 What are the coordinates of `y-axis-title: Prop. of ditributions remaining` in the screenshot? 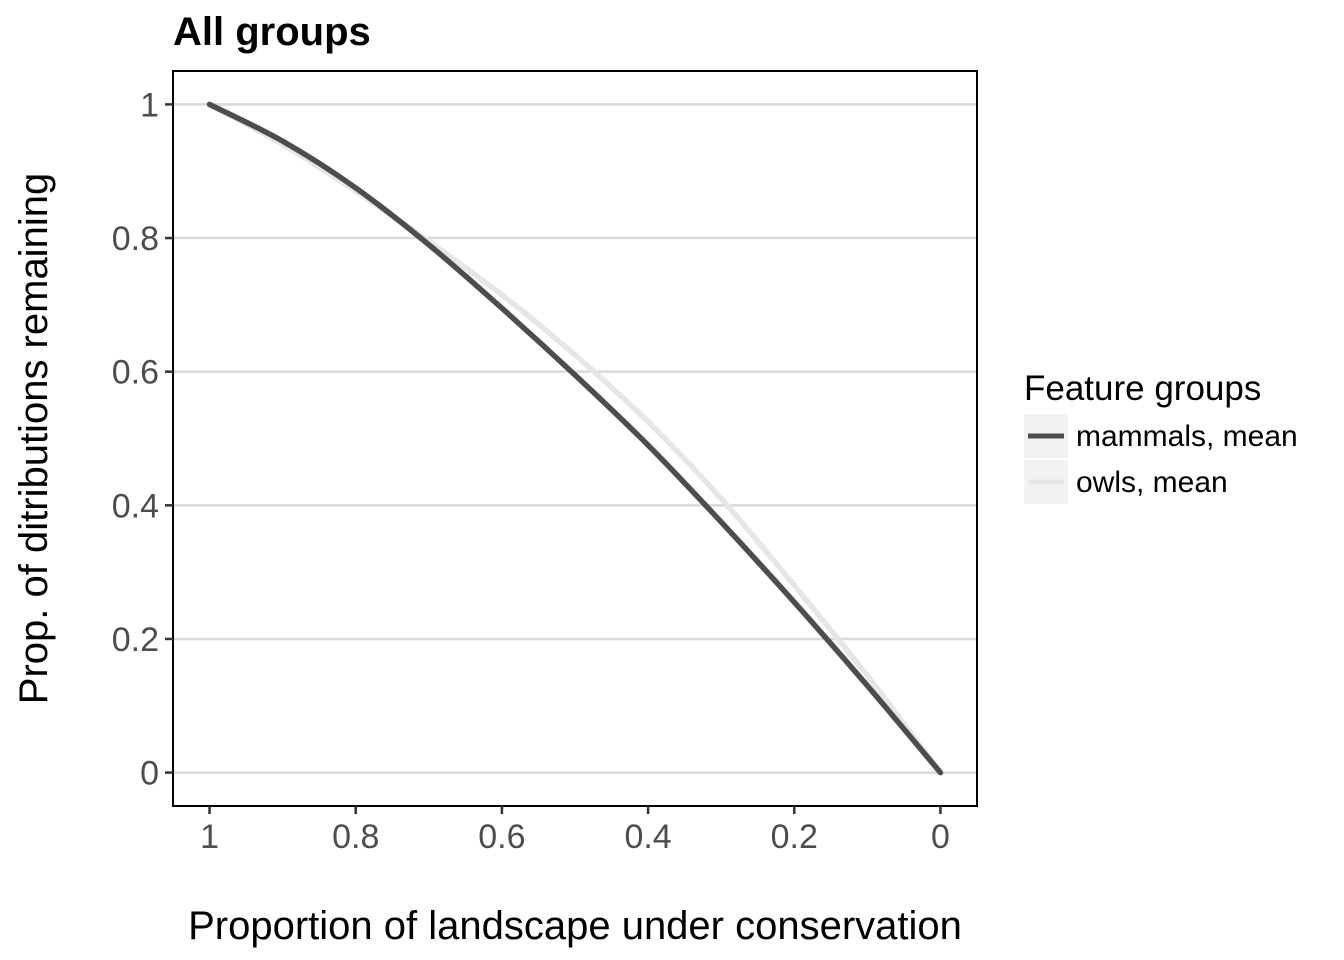 It's located at (34, 438).